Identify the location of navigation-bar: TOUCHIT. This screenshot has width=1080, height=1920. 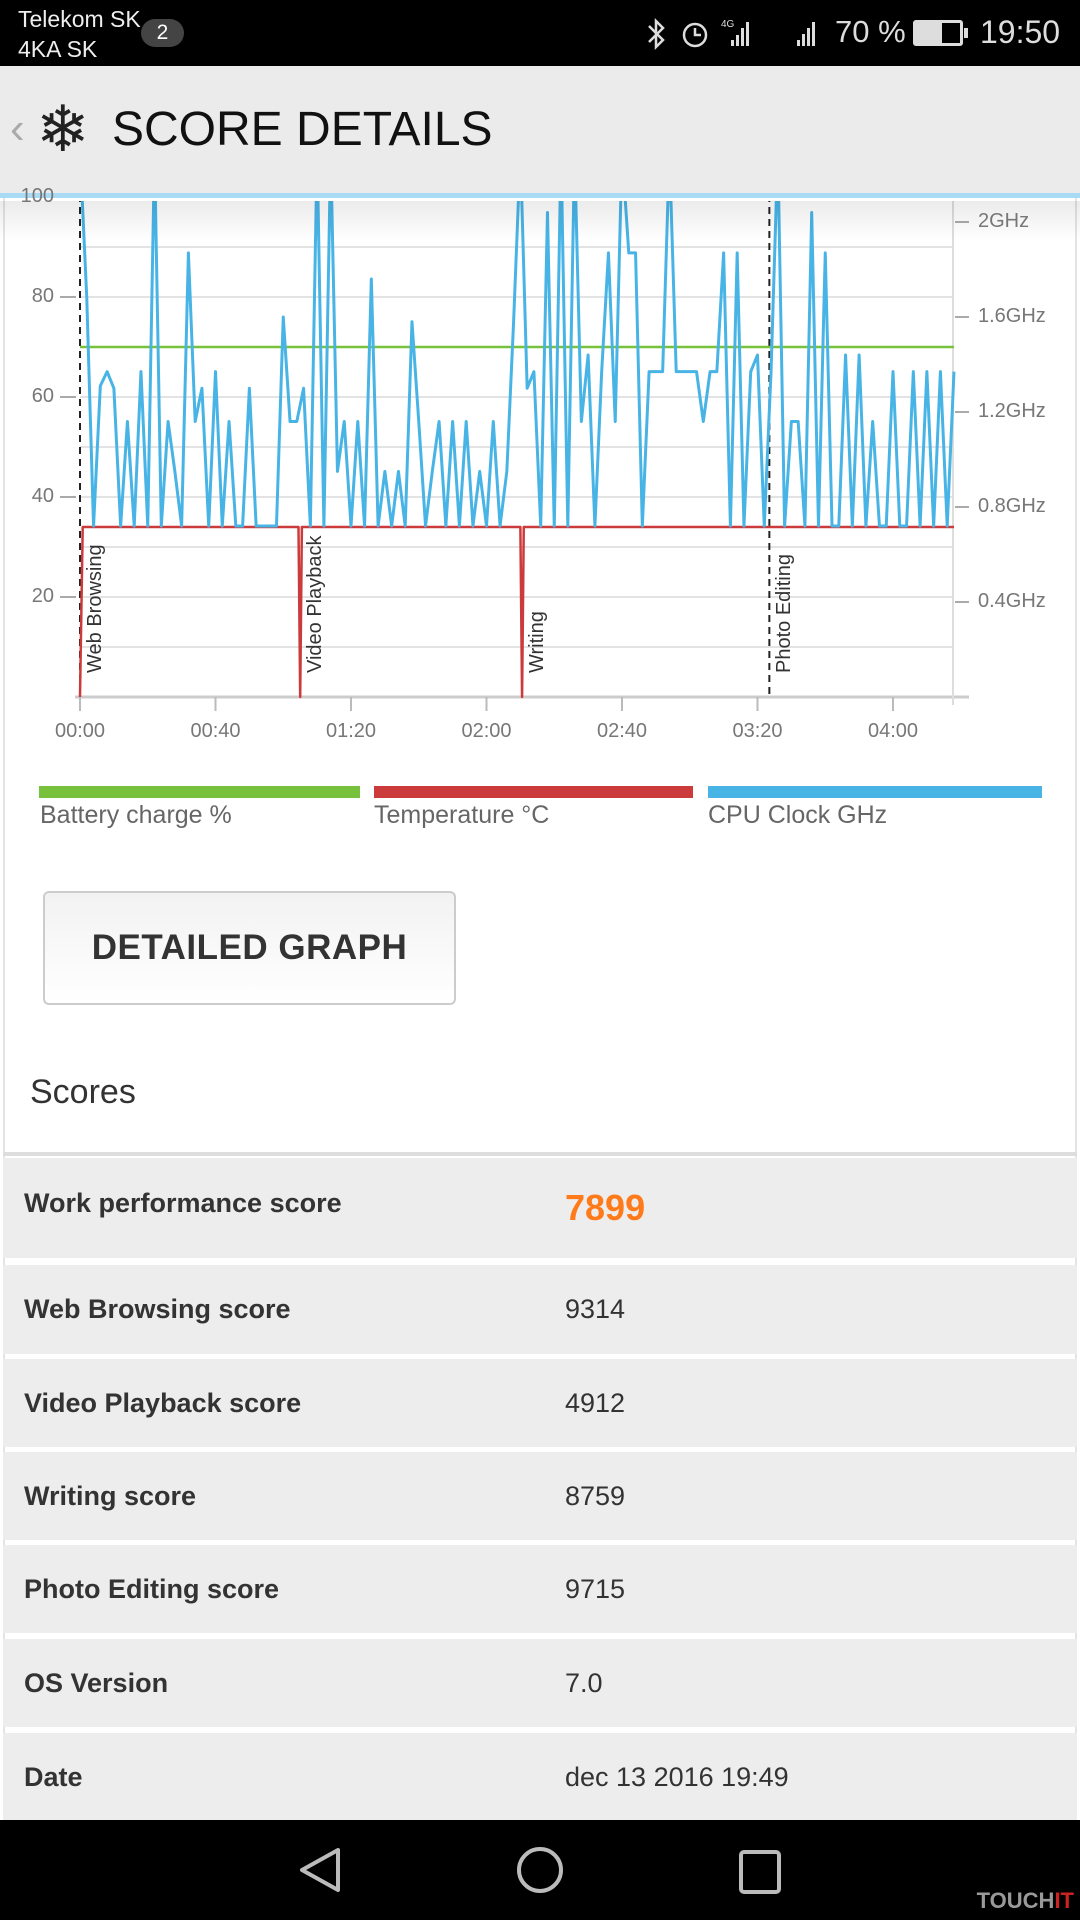
(540, 1870).